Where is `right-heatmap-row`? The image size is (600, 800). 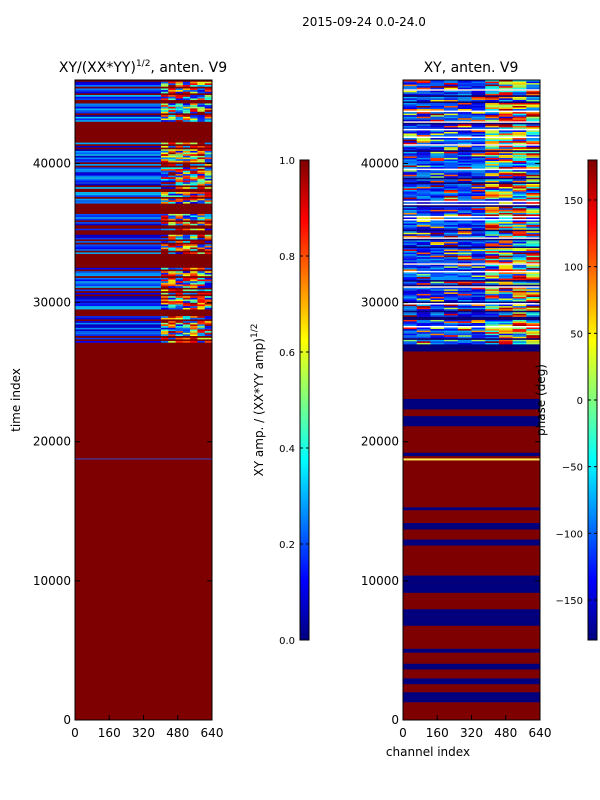 right-heatmap-row is located at coordinates (471, 204).